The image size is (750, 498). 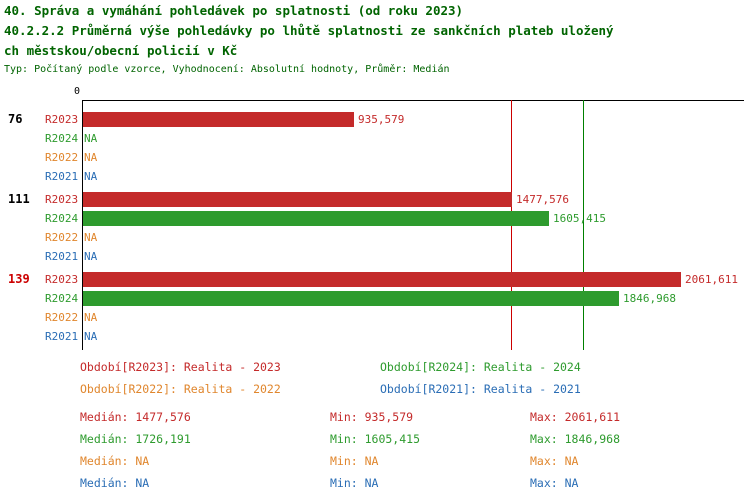 What do you see at coordinates (372, 417) in the screenshot?
I see `stat-min-R2023: Min: 935,579` at bounding box center [372, 417].